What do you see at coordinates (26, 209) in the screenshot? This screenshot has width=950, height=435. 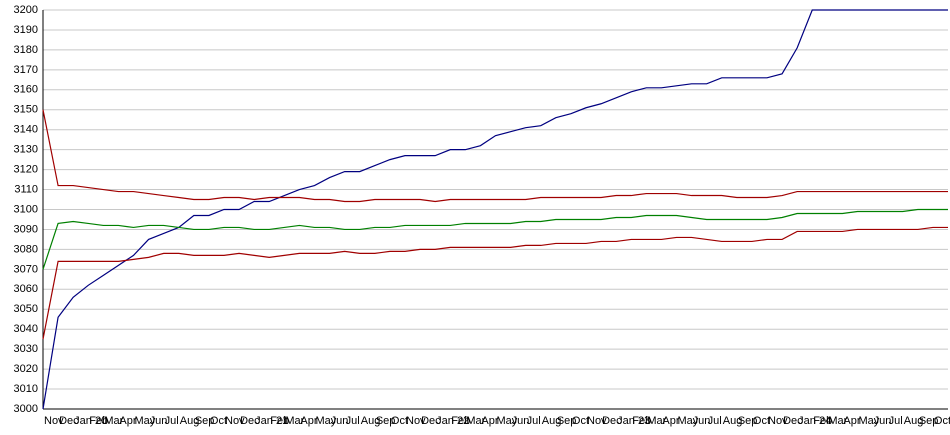 I see `y-tick-label: 3100` at bounding box center [26, 209].